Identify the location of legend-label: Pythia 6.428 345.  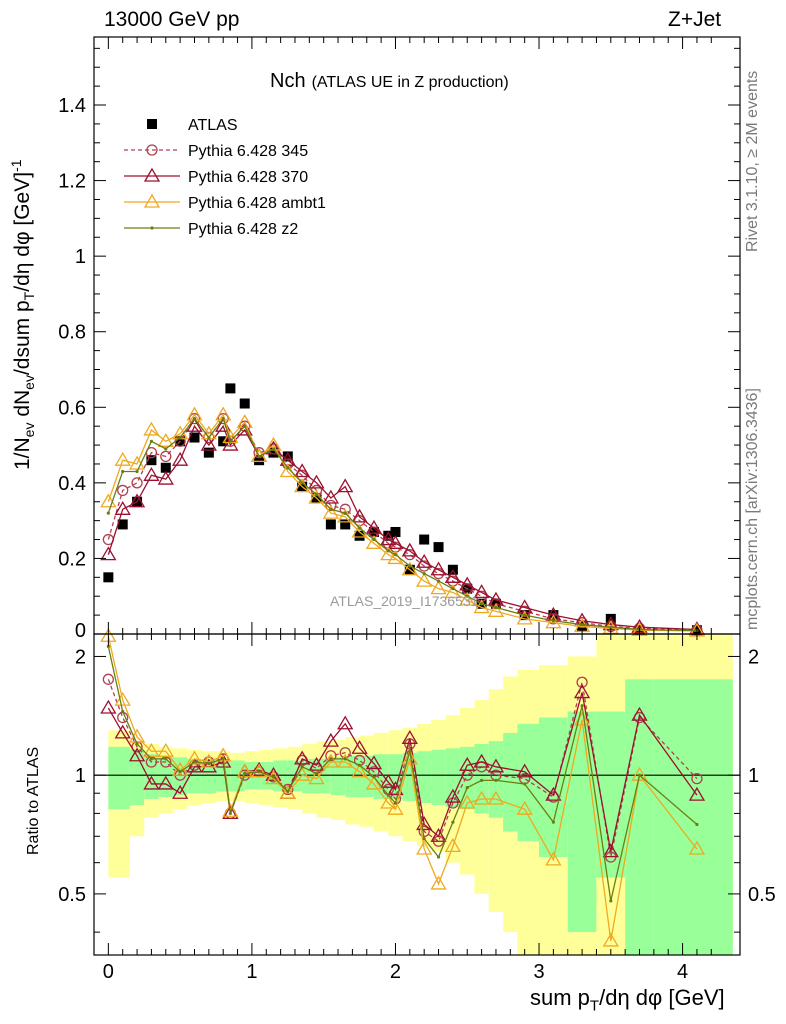
(248, 151).